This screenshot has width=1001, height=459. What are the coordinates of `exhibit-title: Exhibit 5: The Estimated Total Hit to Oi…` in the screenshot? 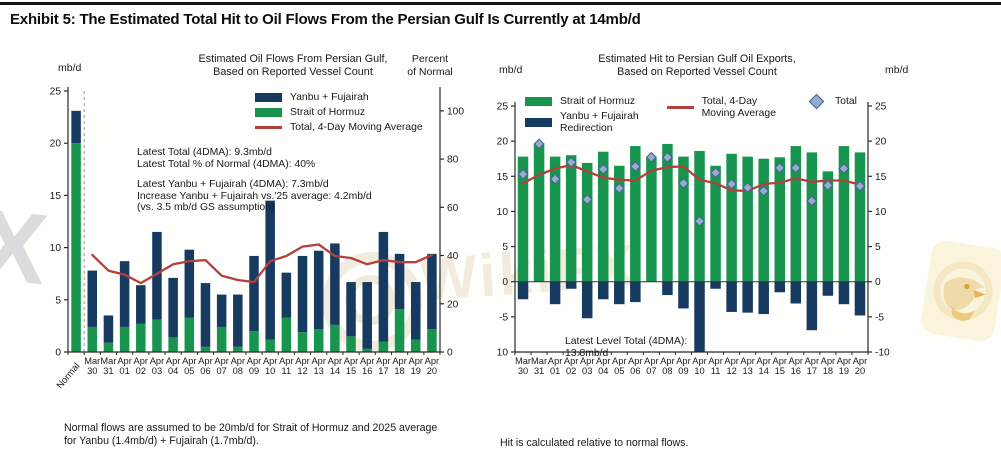 It's located at (325, 19).